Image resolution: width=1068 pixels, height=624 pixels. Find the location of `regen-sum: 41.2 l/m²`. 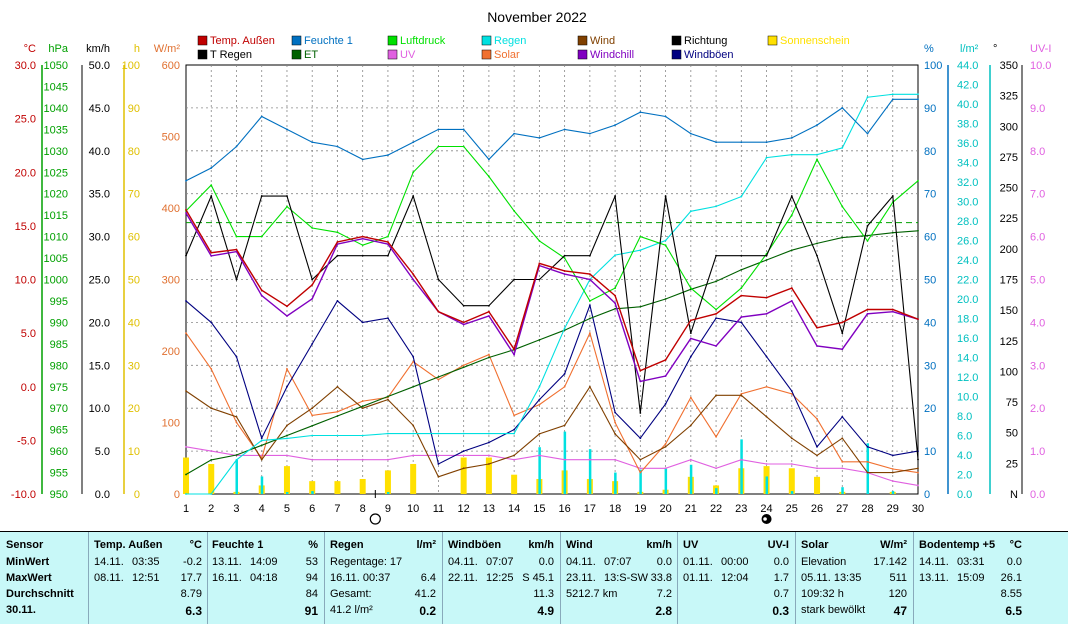

regen-sum: 41.2 l/m² is located at coordinates (351, 610).